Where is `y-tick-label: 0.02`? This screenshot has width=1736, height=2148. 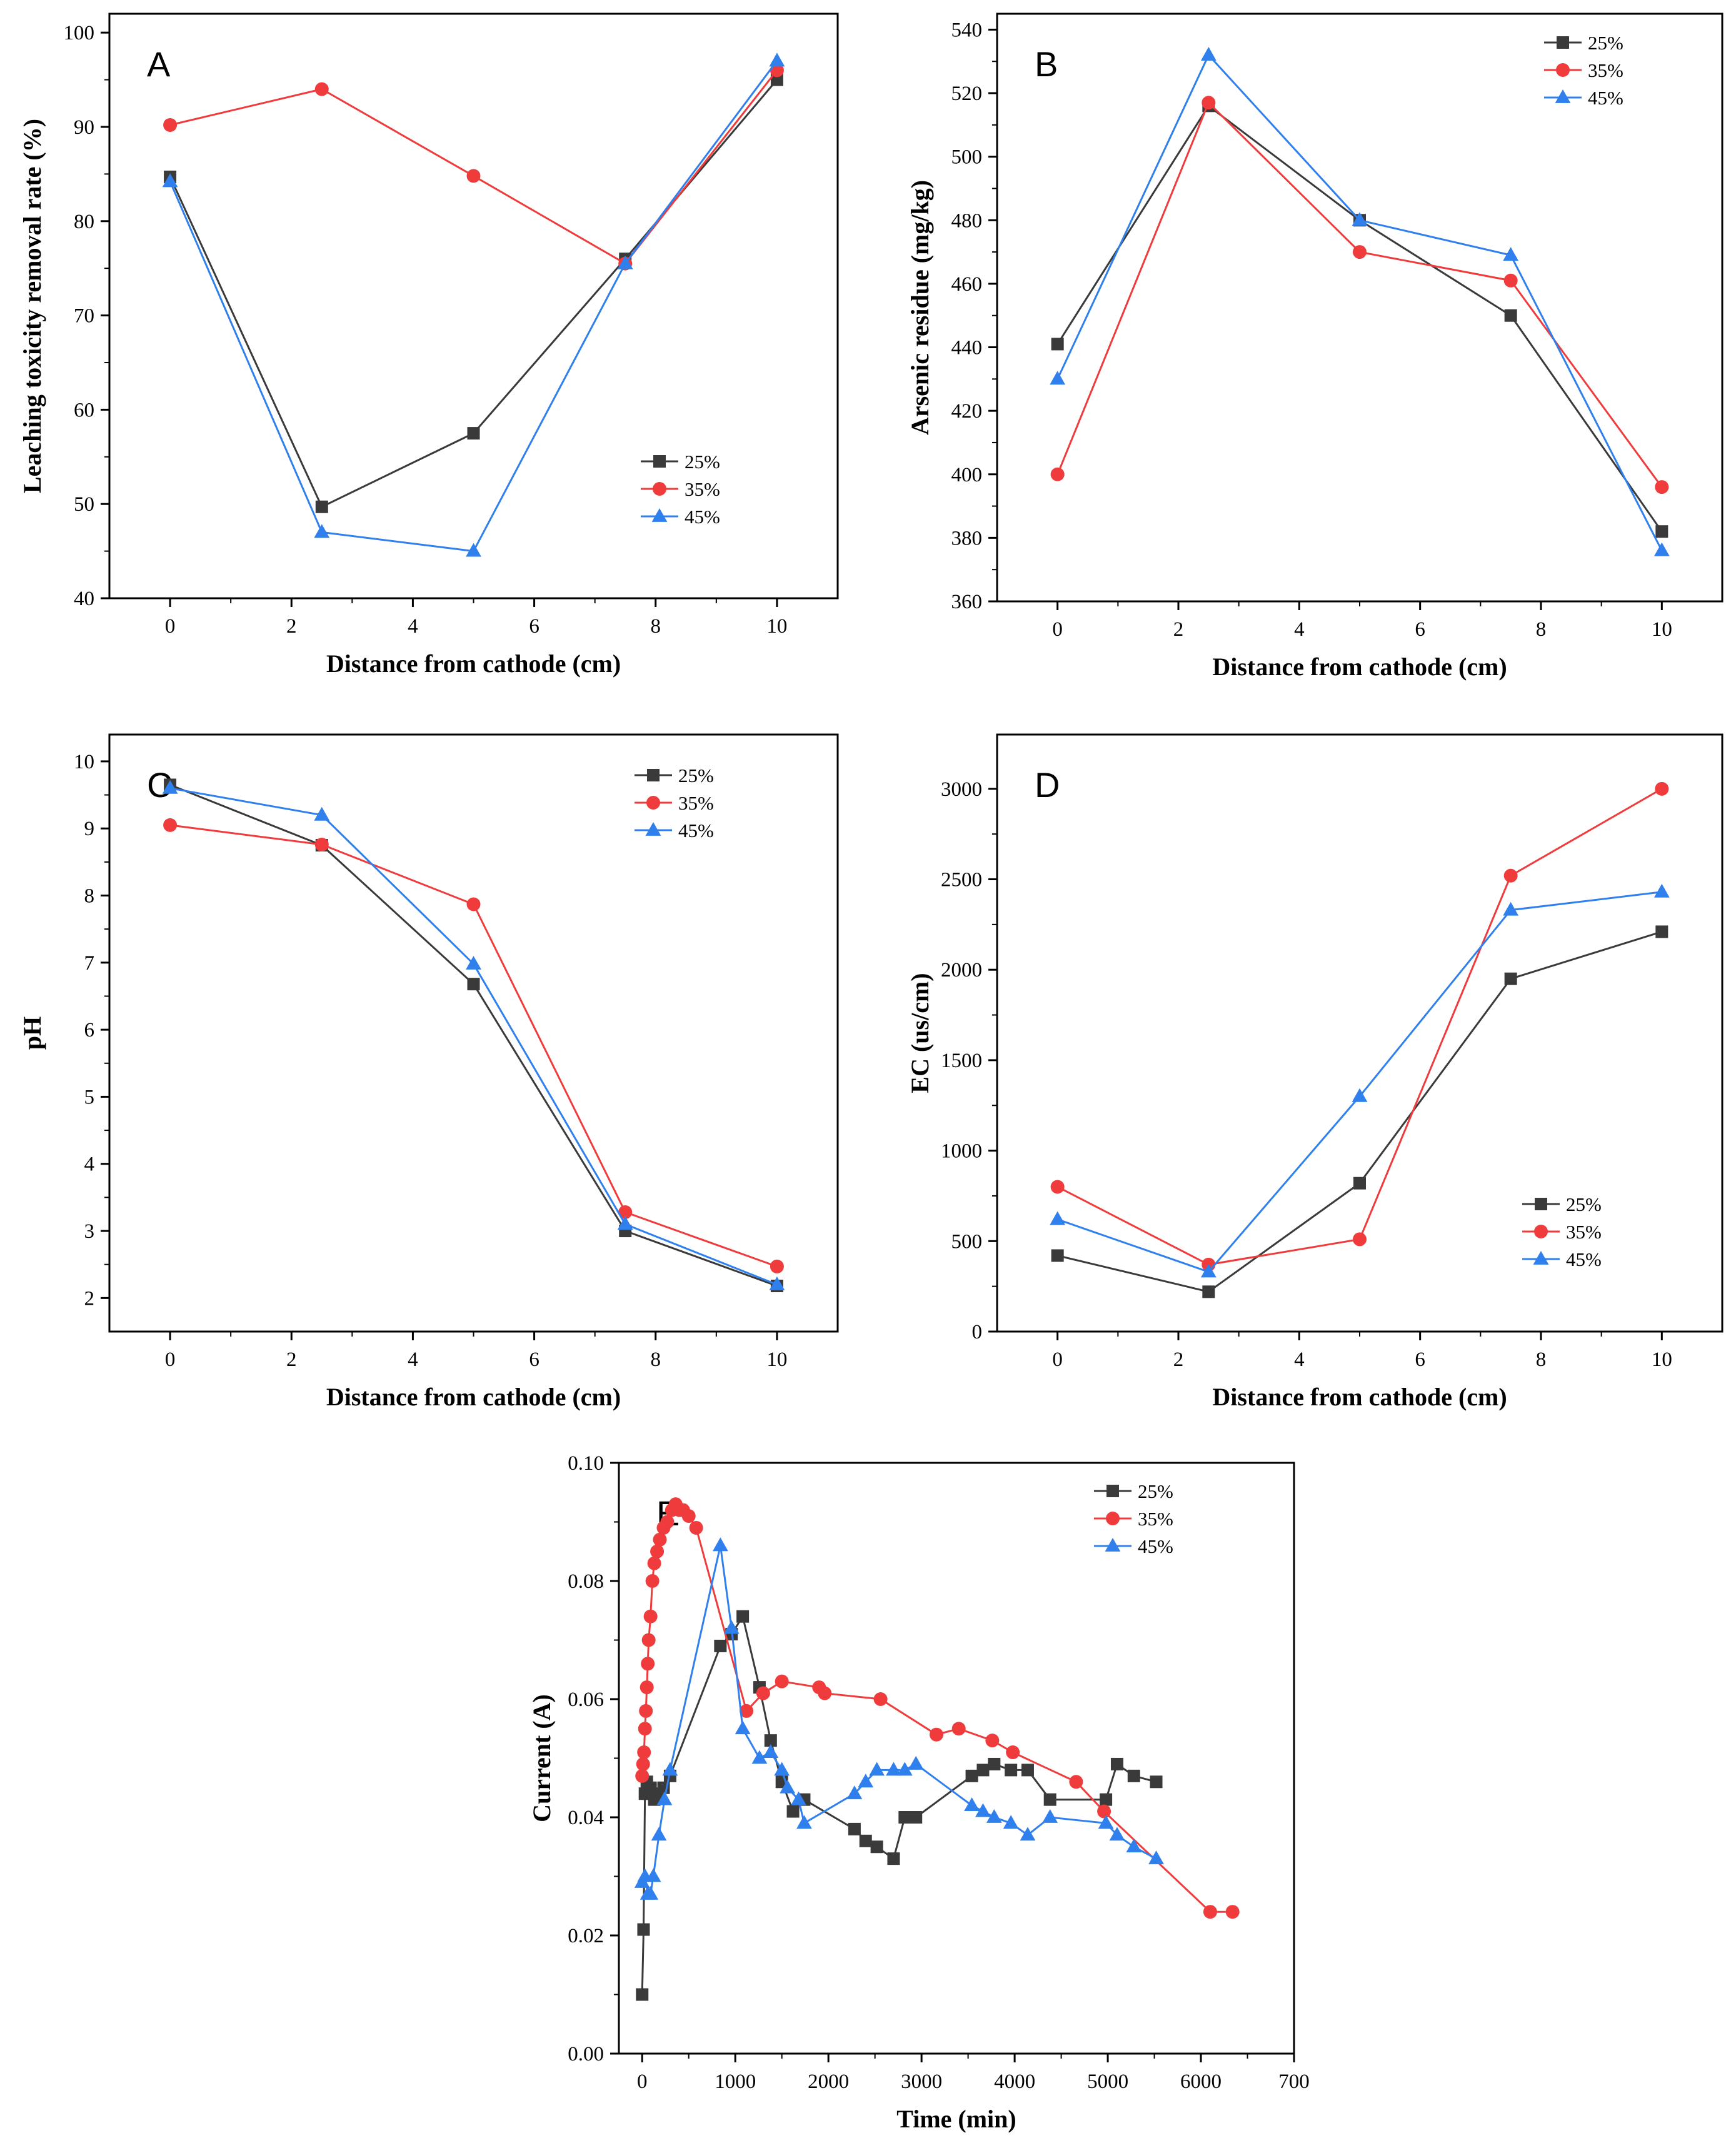
y-tick-label: 0.02 is located at coordinates (586, 1936).